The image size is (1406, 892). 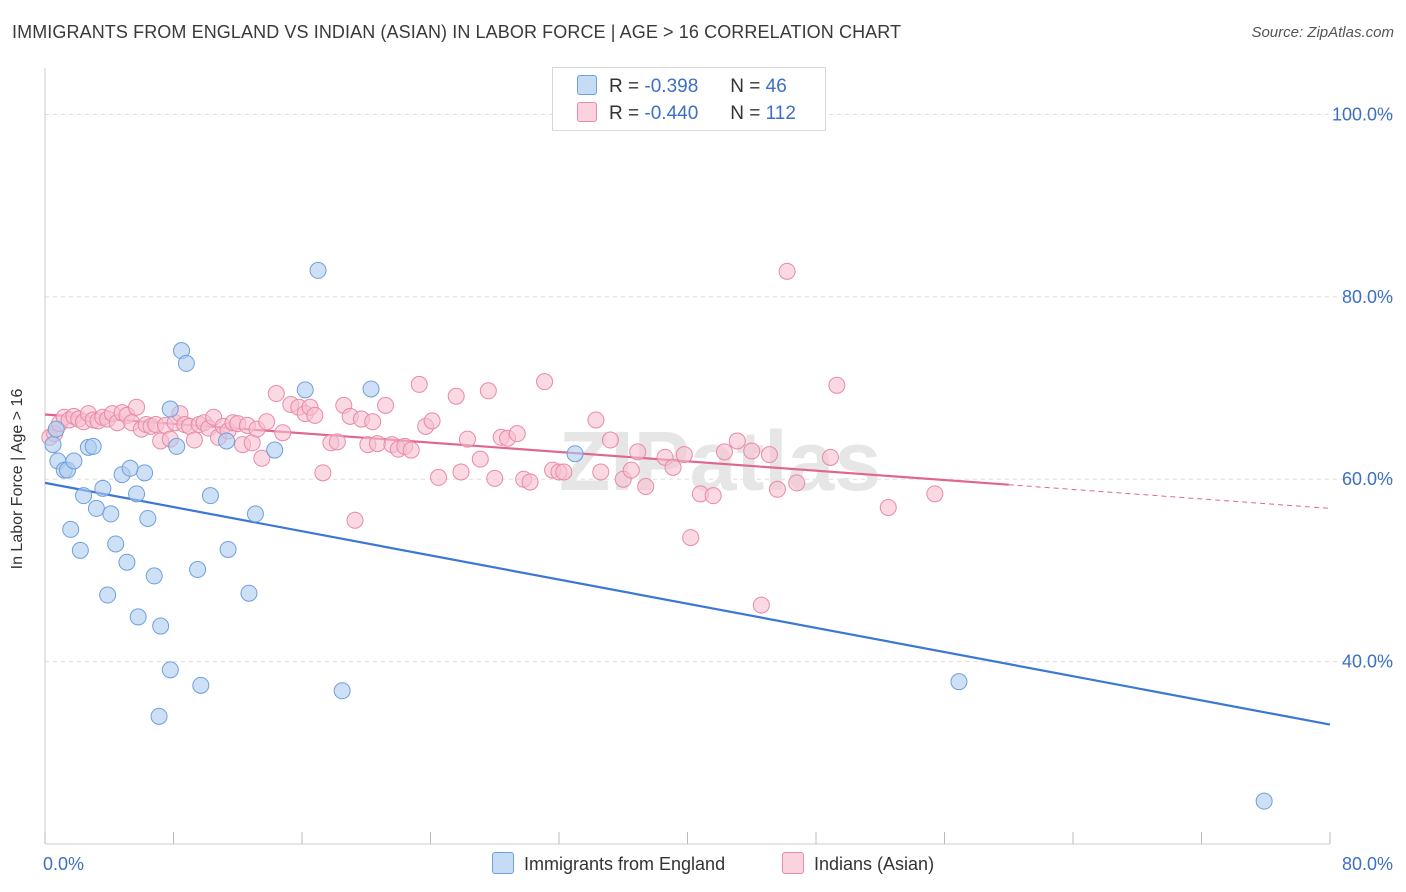 What do you see at coordinates (776, 86) in the screenshot?
I see `legend-n-value: 46` at bounding box center [776, 86].